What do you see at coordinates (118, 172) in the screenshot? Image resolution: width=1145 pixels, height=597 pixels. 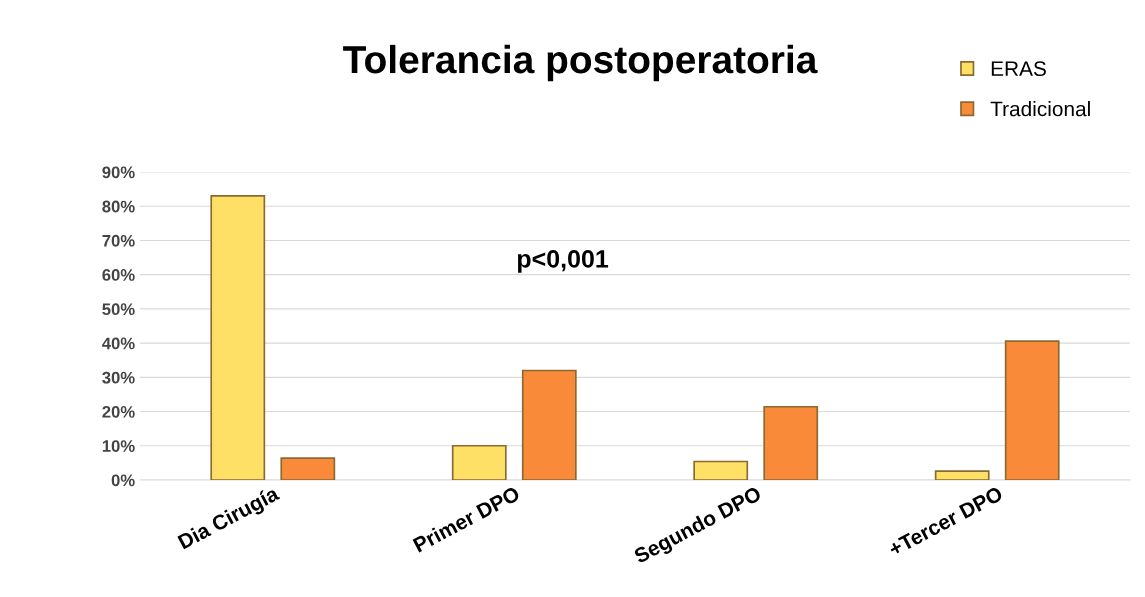 I see `y-tick-label: 90%` at bounding box center [118, 172].